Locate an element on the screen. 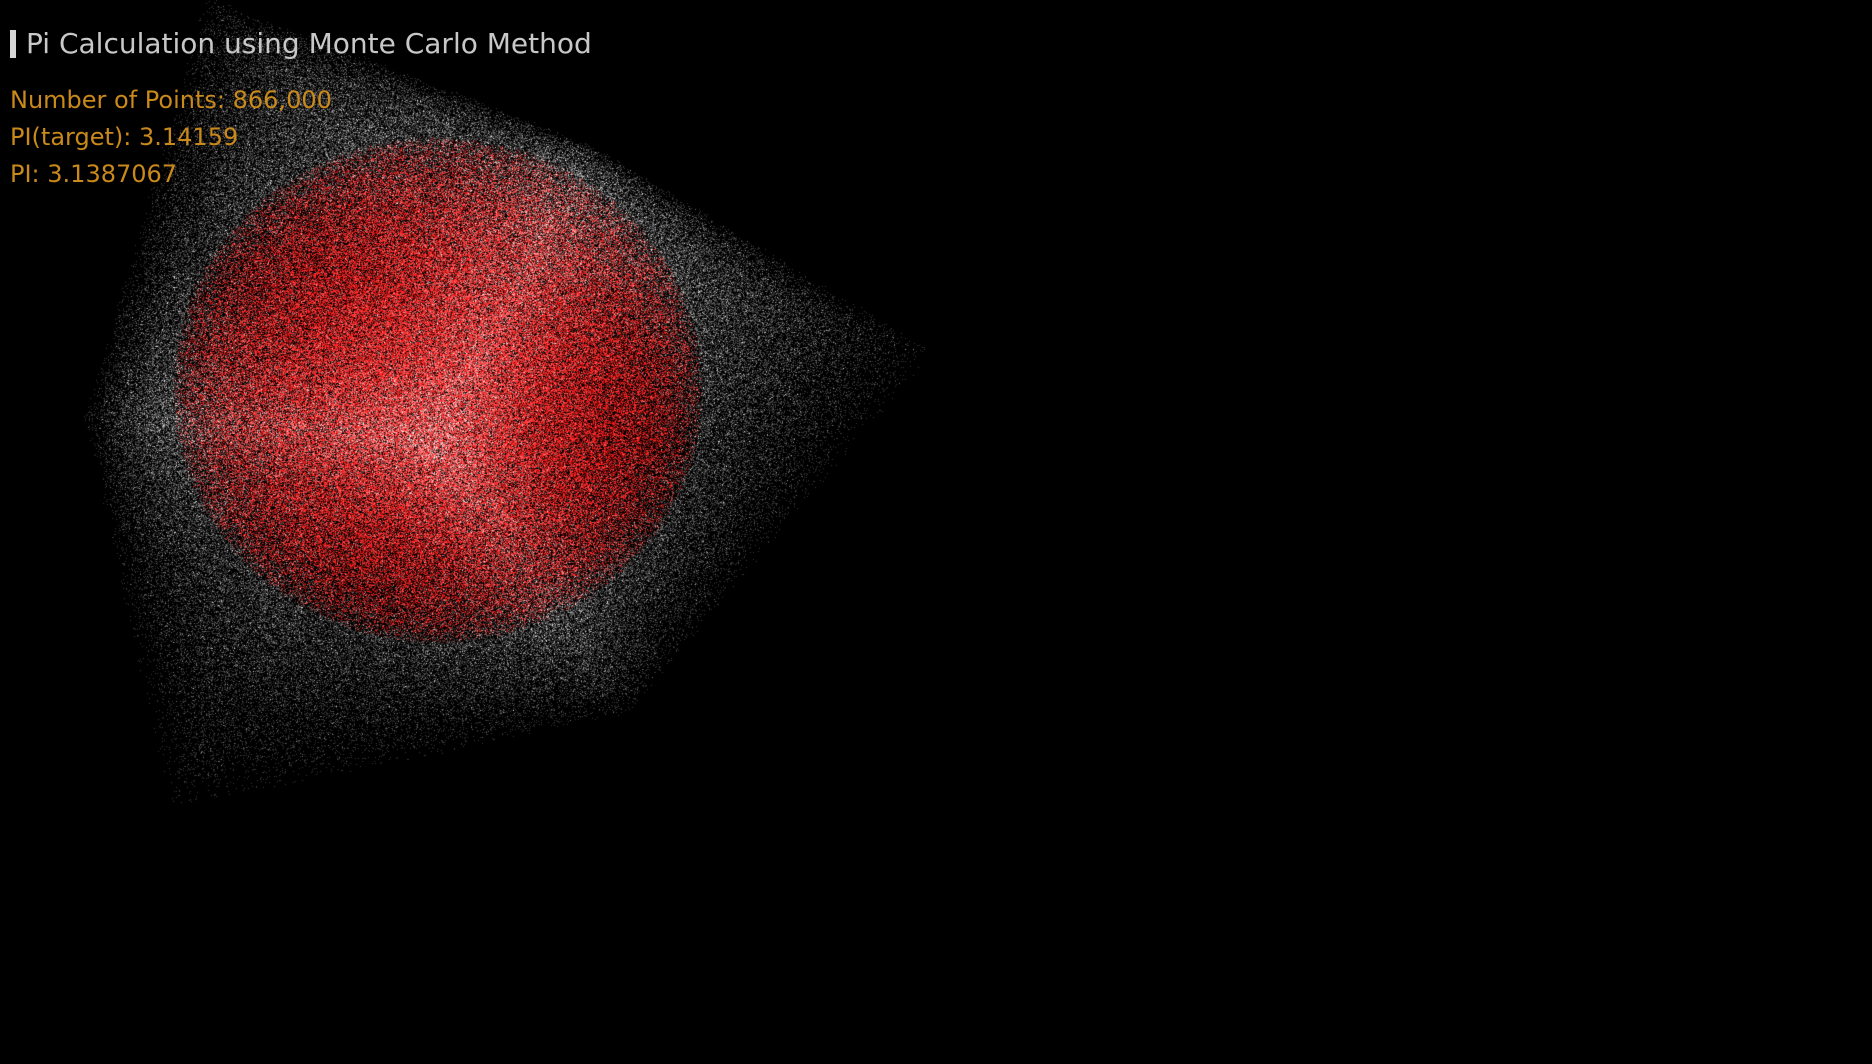  pi-estimate-value: 3.1387067 is located at coordinates (112, 174).